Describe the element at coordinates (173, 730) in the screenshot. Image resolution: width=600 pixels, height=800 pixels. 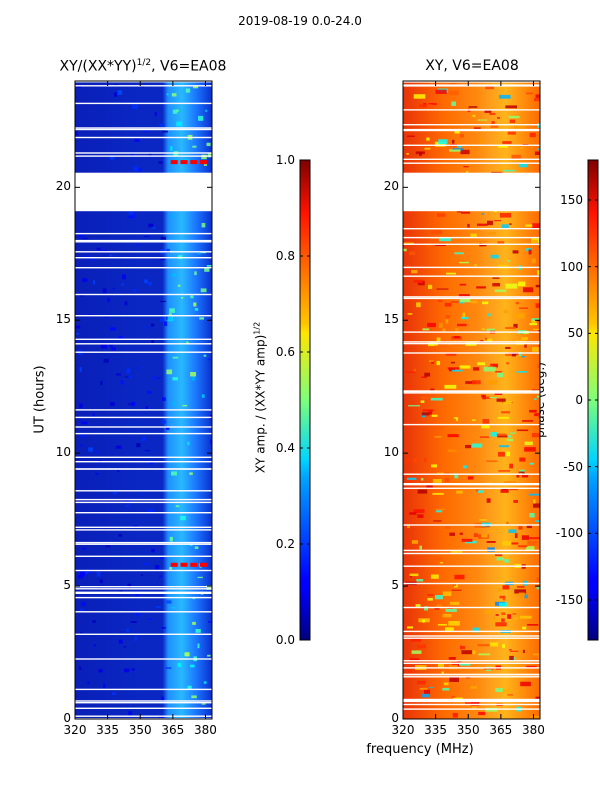
I see `left-xtick-label: 365` at that location.